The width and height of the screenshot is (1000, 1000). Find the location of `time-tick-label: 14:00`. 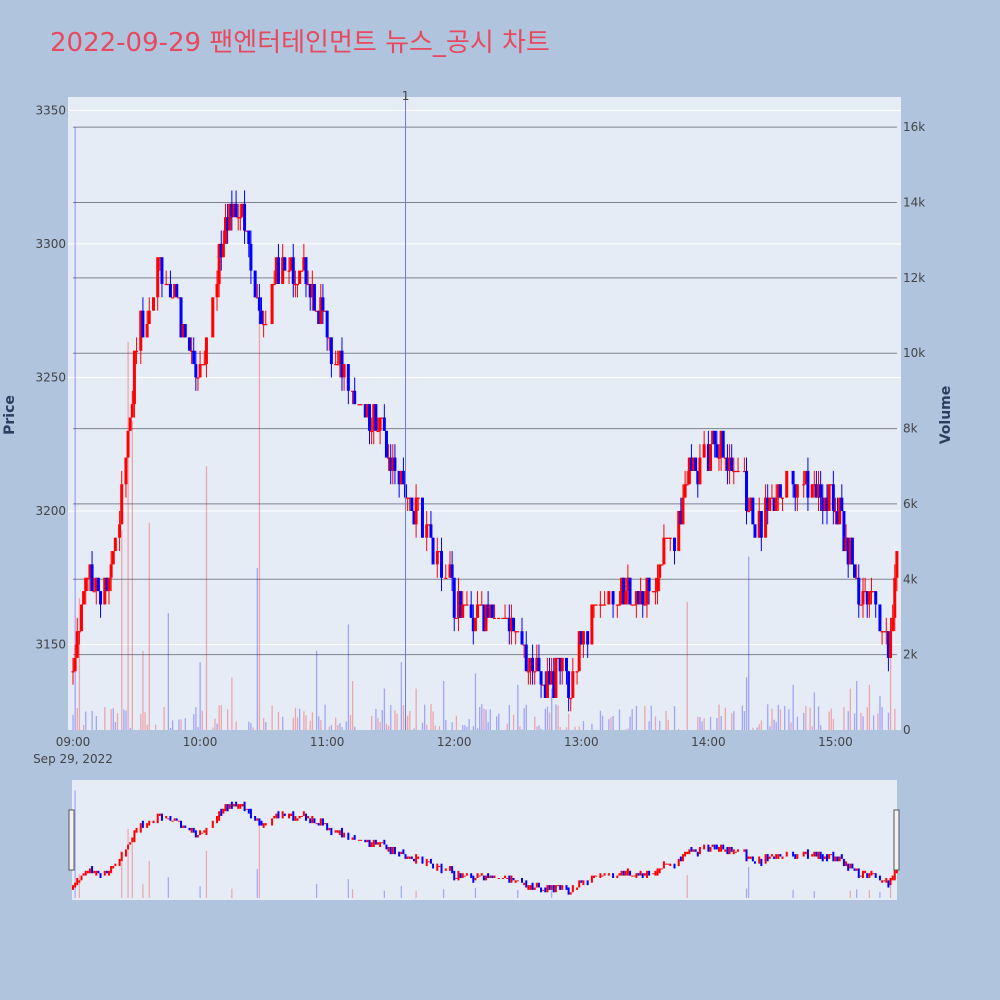

time-tick-label: 14:00 is located at coordinates (708, 742).